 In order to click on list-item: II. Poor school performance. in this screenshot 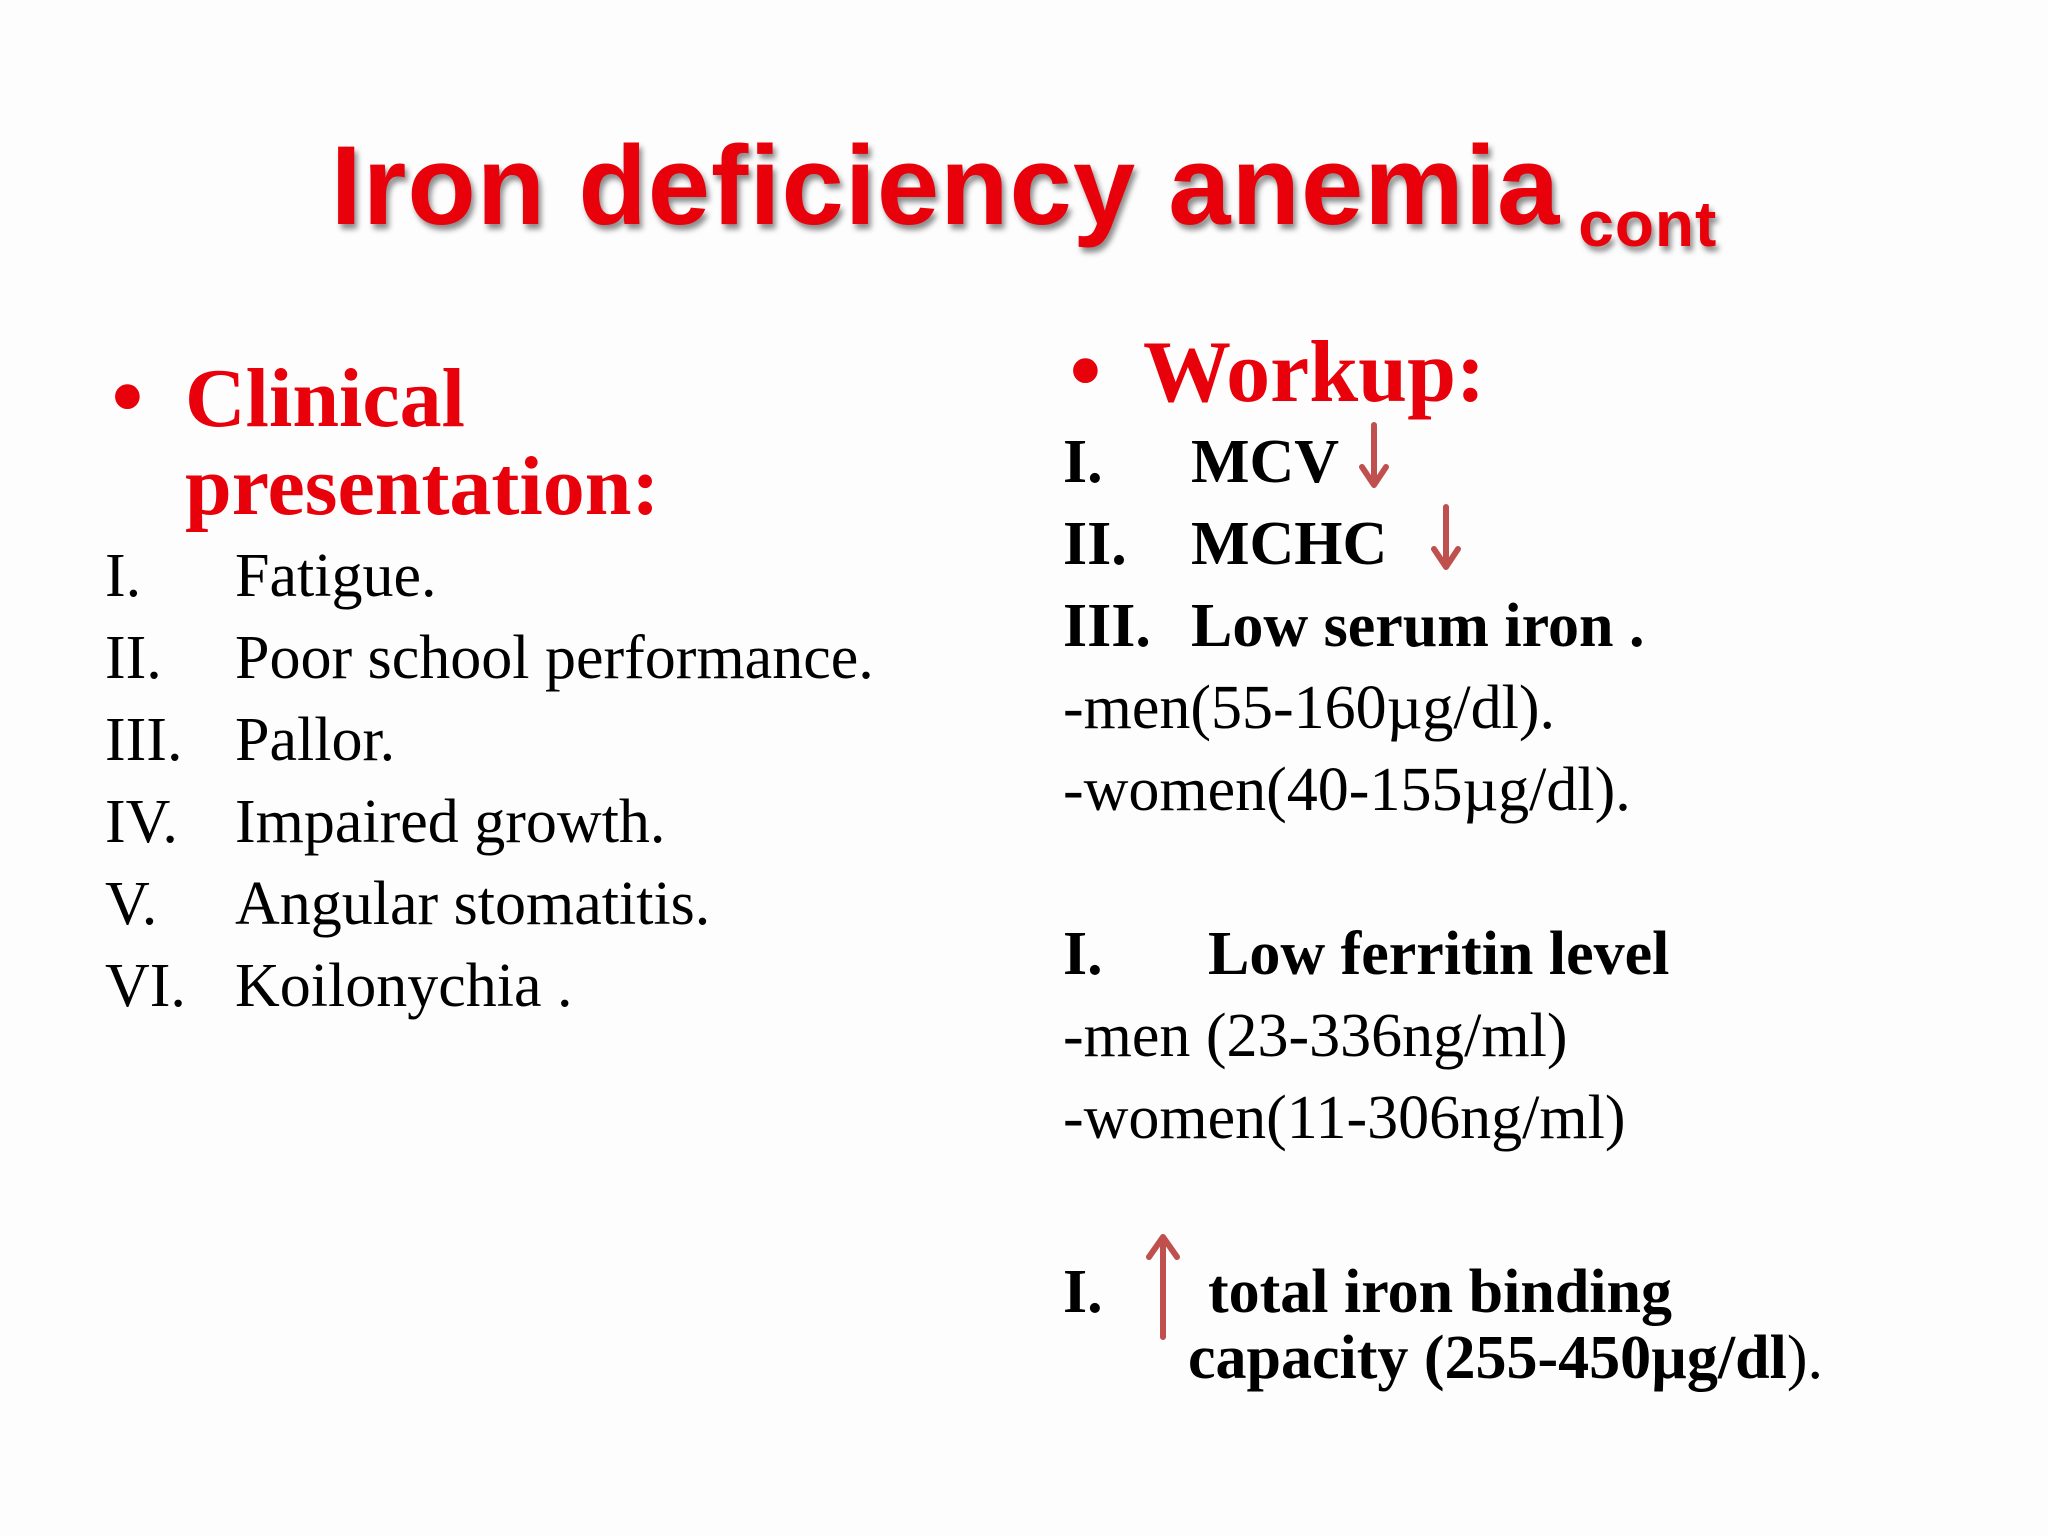, I will do `click(555, 658)`.